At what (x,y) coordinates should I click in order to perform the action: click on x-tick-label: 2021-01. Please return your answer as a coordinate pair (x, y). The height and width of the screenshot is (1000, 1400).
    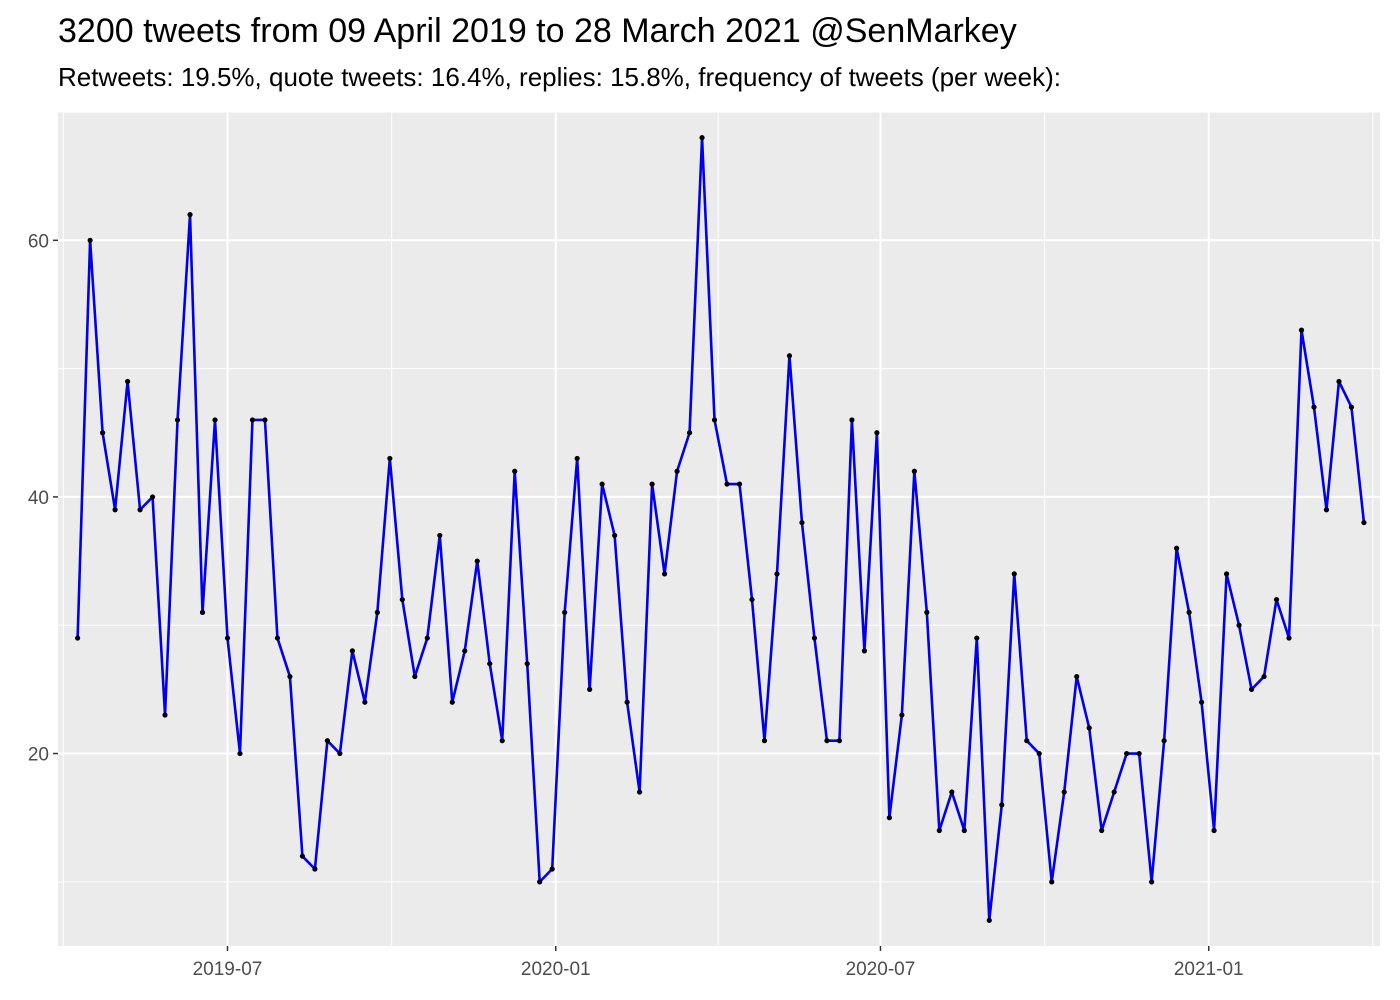
    Looking at the image, I should click on (1209, 969).